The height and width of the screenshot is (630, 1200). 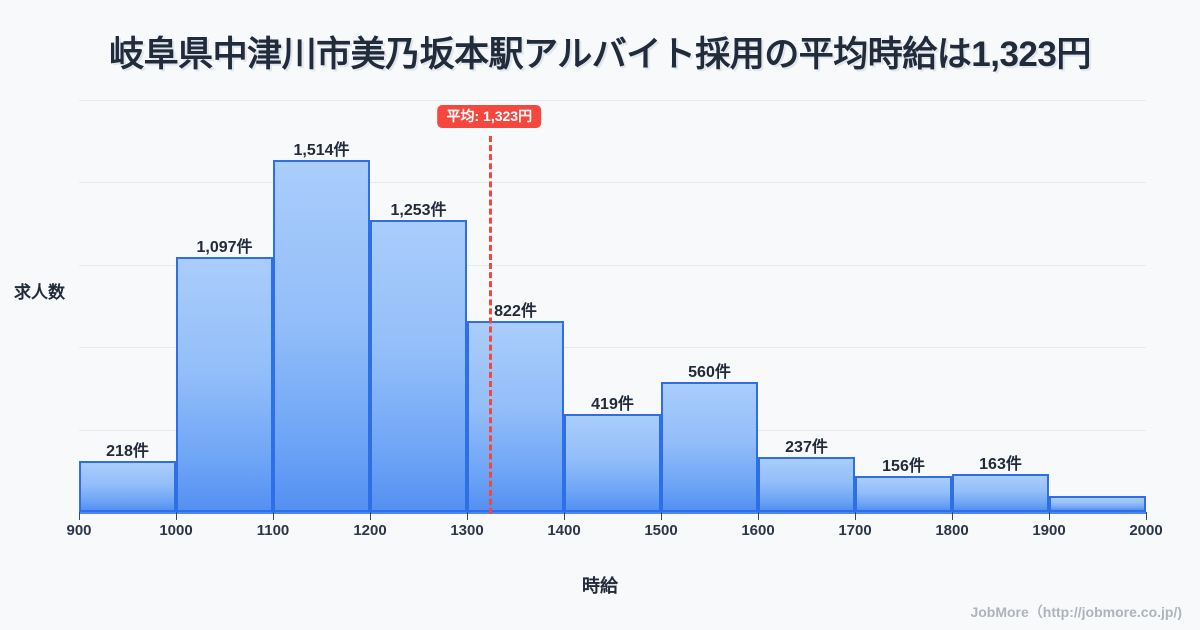 What do you see at coordinates (600, 54) in the screenshot?
I see `page-title: 岐阜県中津川市美乃坂本駅アルバイト採用の平均時給は1,323円` at bounding box center [600, 54].